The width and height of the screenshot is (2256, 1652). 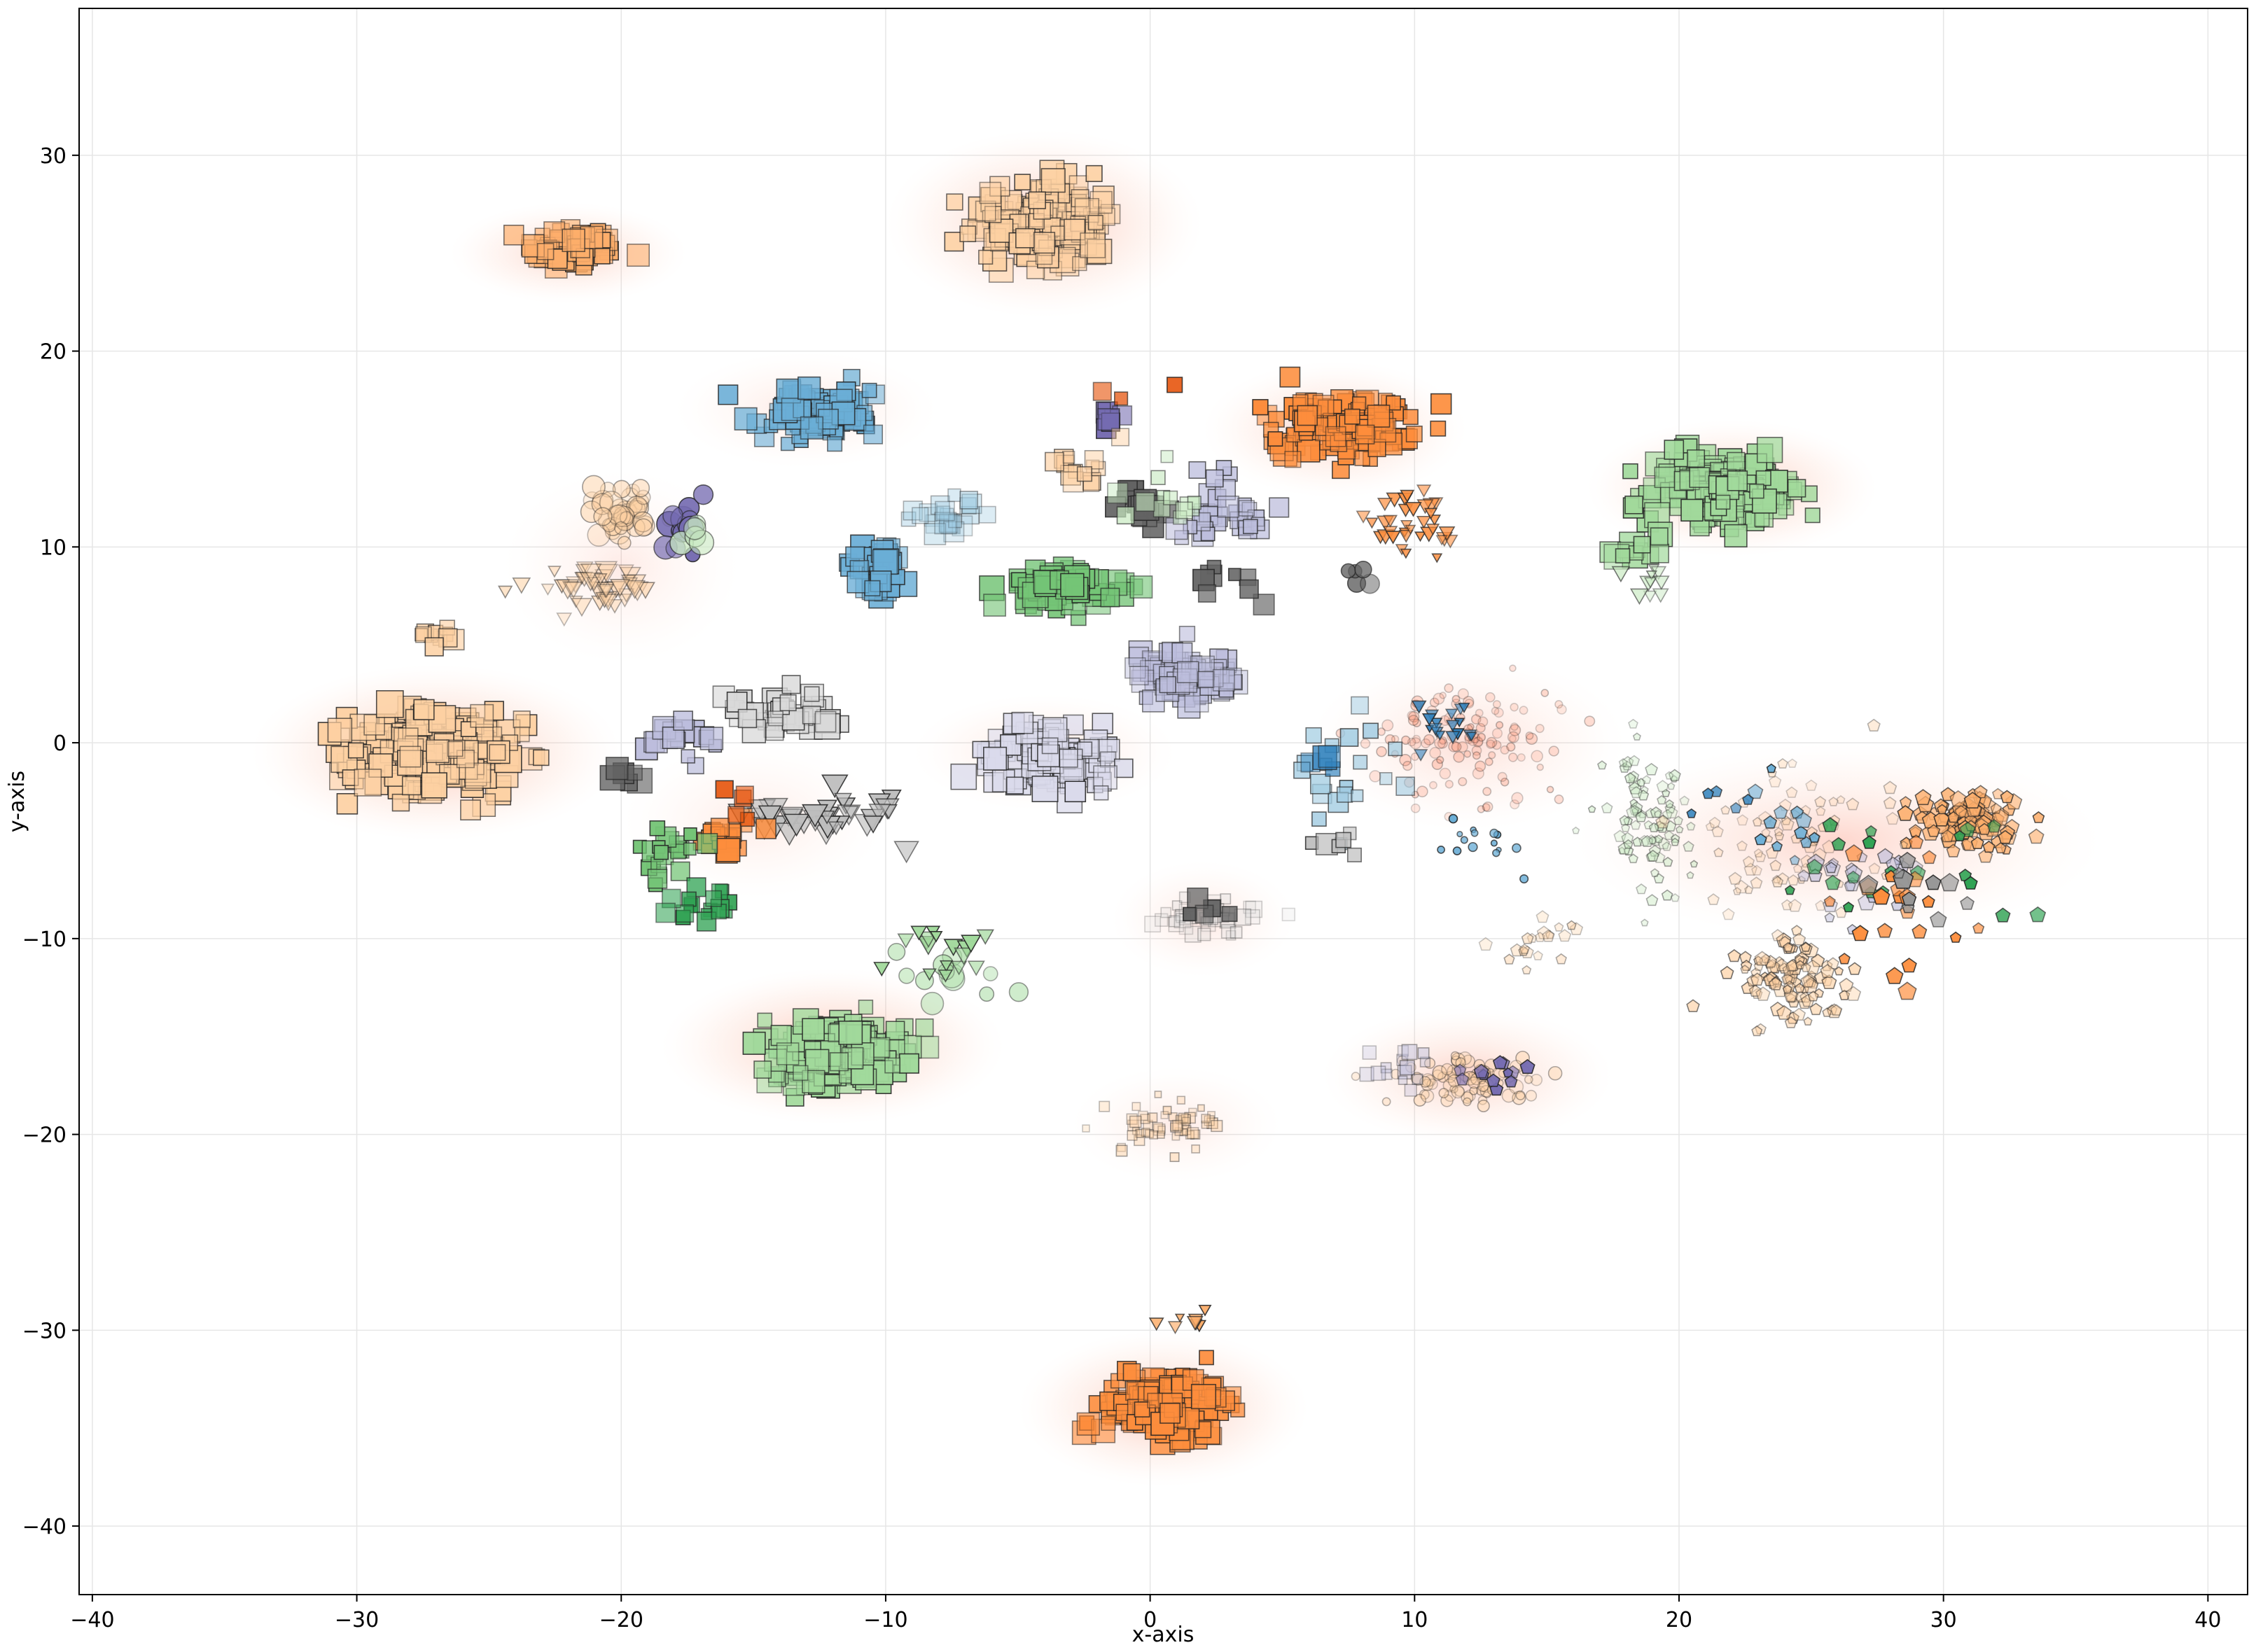 I want to click on x-tick-label: −20, so click(x=621, y=1620).